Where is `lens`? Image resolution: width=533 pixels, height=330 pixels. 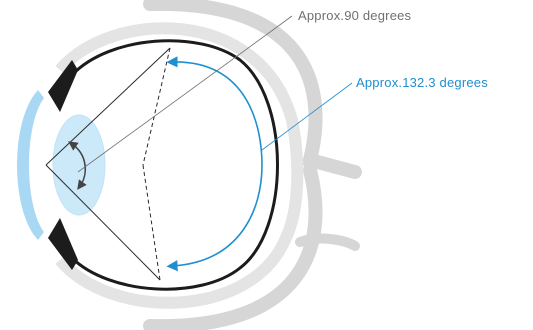
lens is located at coordinates (79, 165).